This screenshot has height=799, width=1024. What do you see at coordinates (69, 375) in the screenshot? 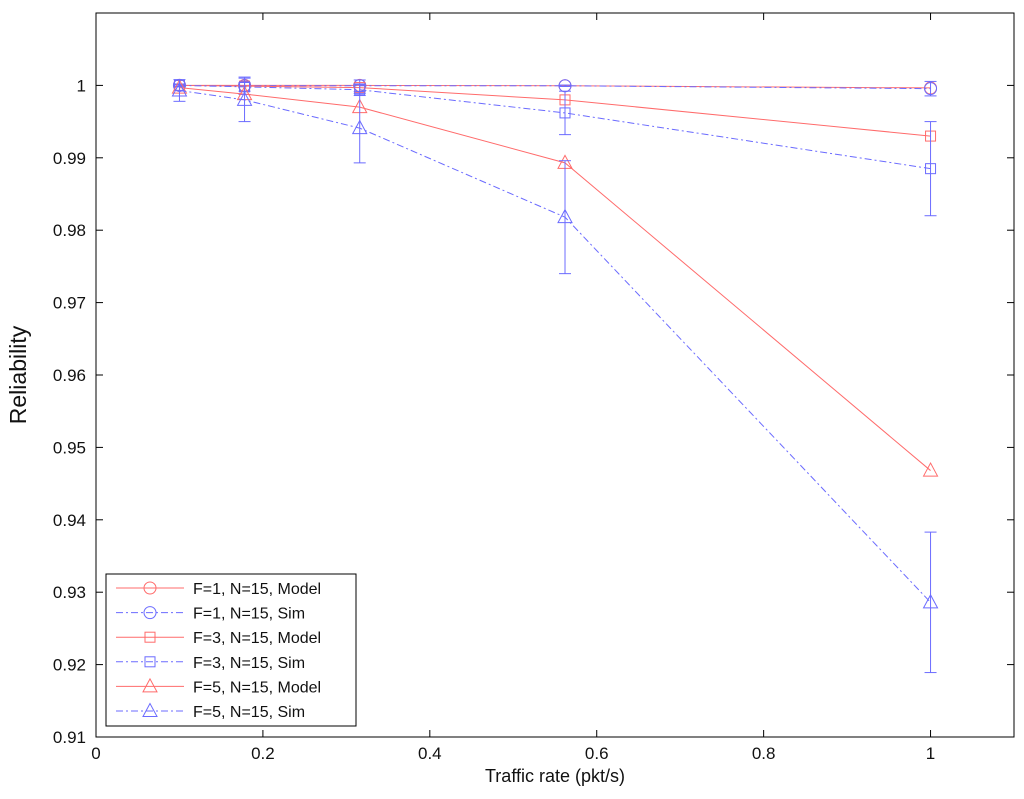
I see `y-tick-label: 0.96` at bounding box center [69, 375].